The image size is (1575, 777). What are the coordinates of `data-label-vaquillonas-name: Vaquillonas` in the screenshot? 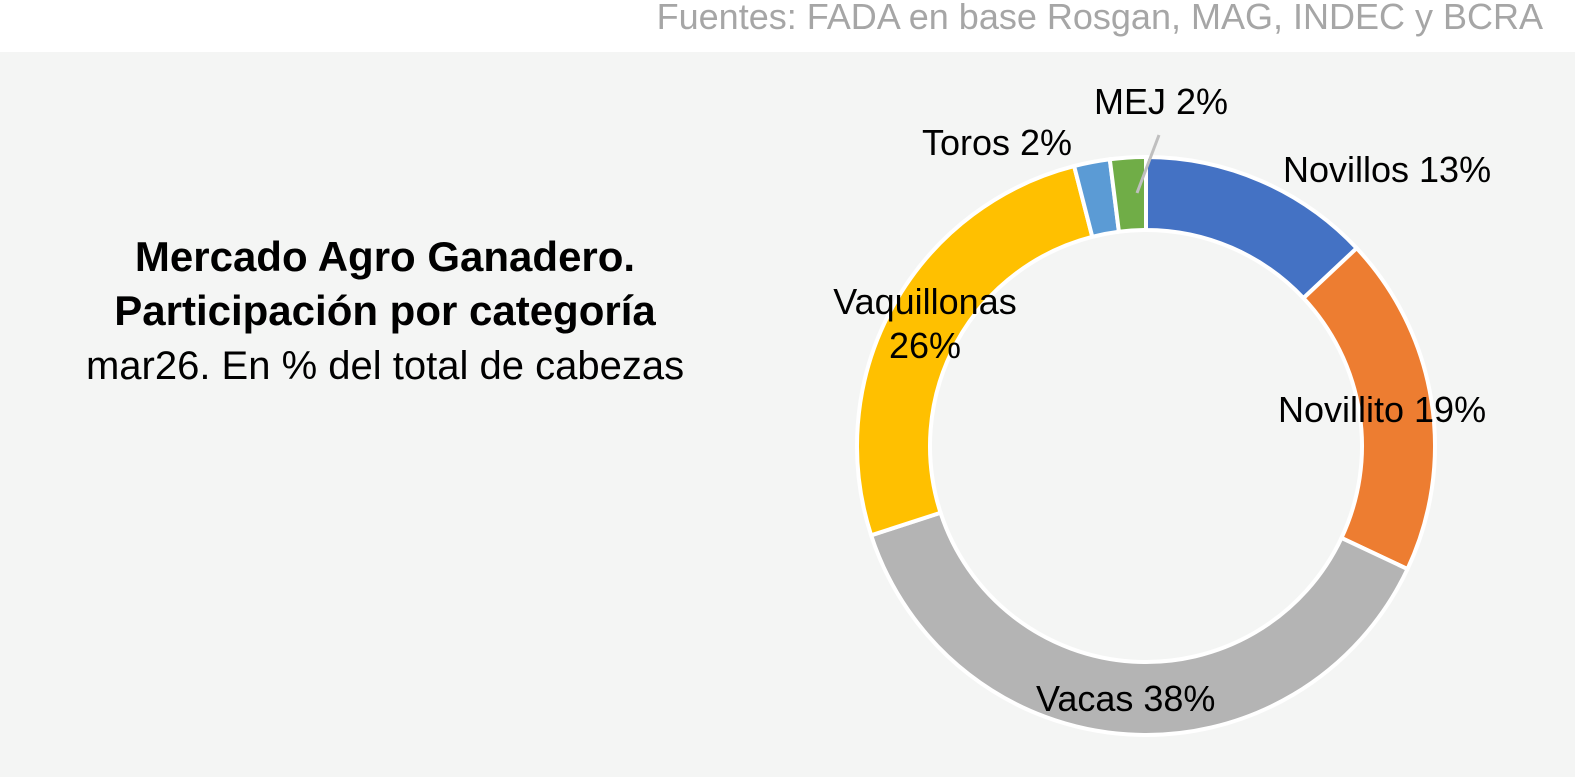 It's located at (925, 301).